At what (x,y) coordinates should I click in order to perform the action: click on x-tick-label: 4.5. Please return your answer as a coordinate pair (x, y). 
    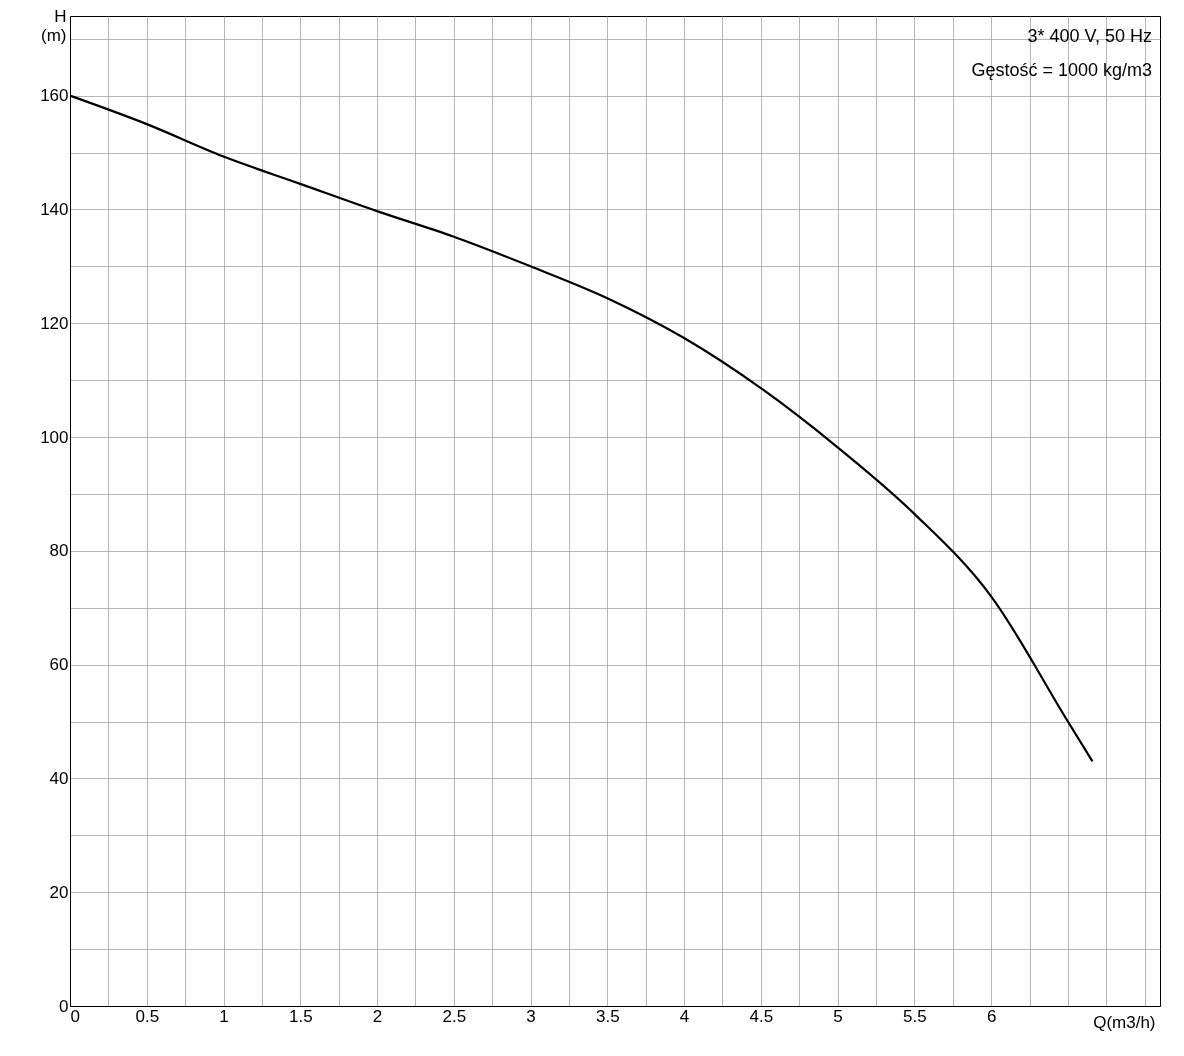
    Looking at the image, I should click on (761, 1016).